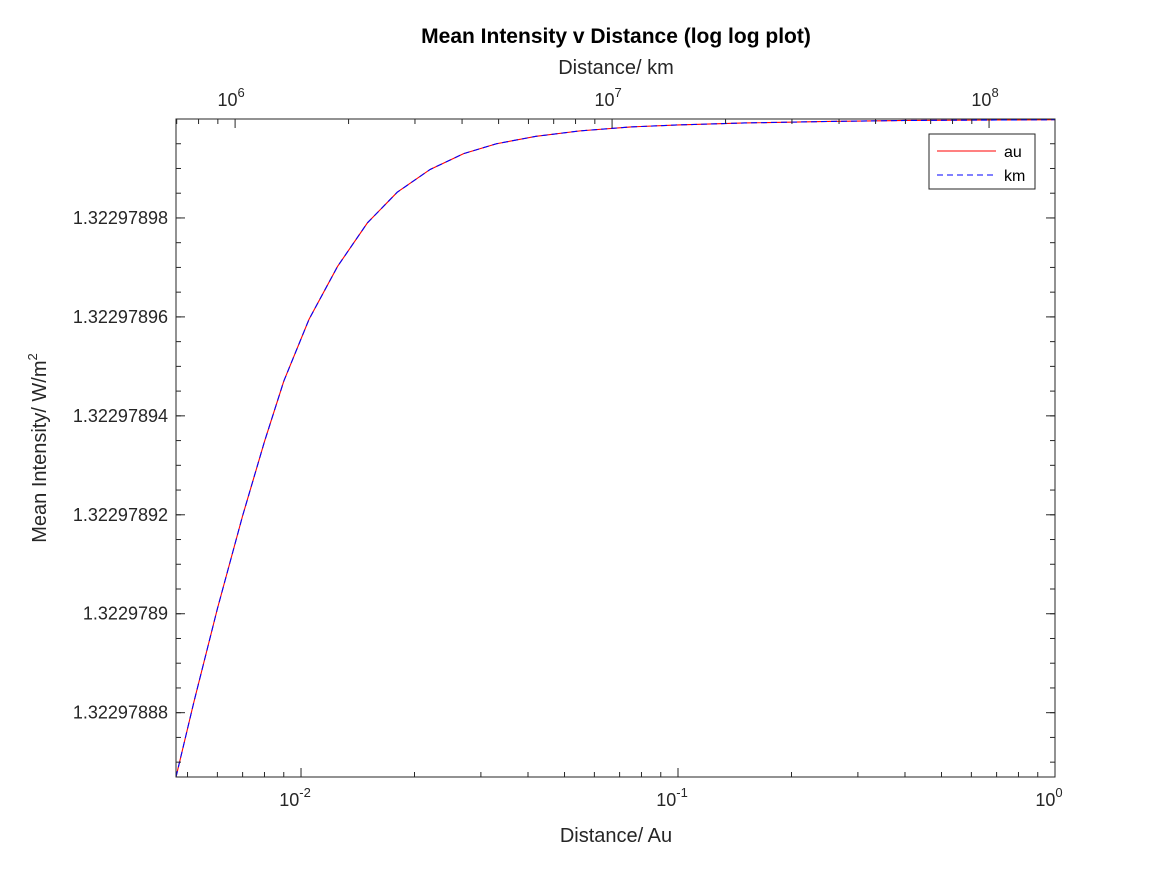 This screenshot has height=875, width=1167. What do you see at coordinates (120, 416) in the screenshot?
I see `y-tick-label: 1.32297894` at bounding box center [120, 416].